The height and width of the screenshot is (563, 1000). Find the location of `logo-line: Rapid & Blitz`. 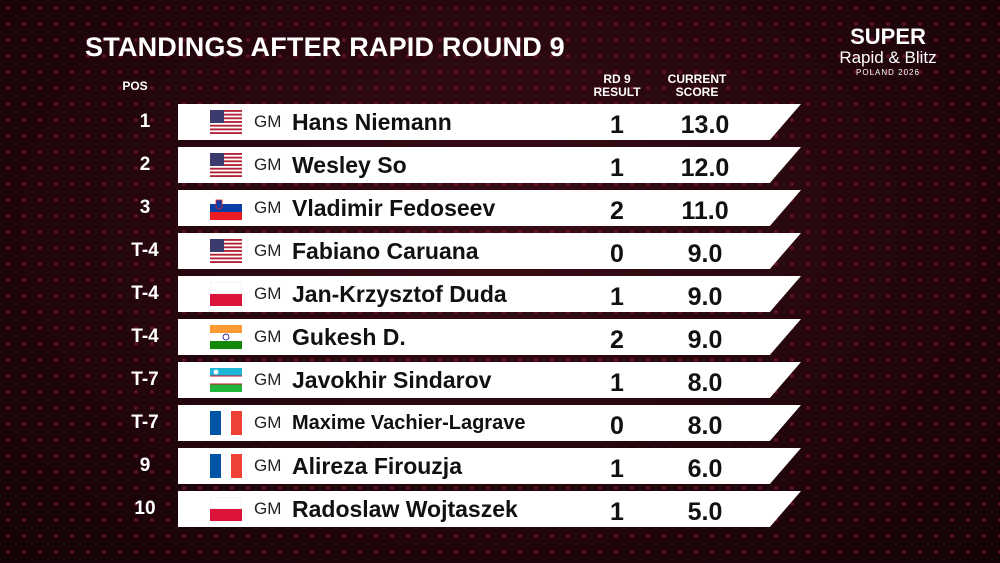

logo-line: Rapid & Blitz is located at coordinates (888, 57).